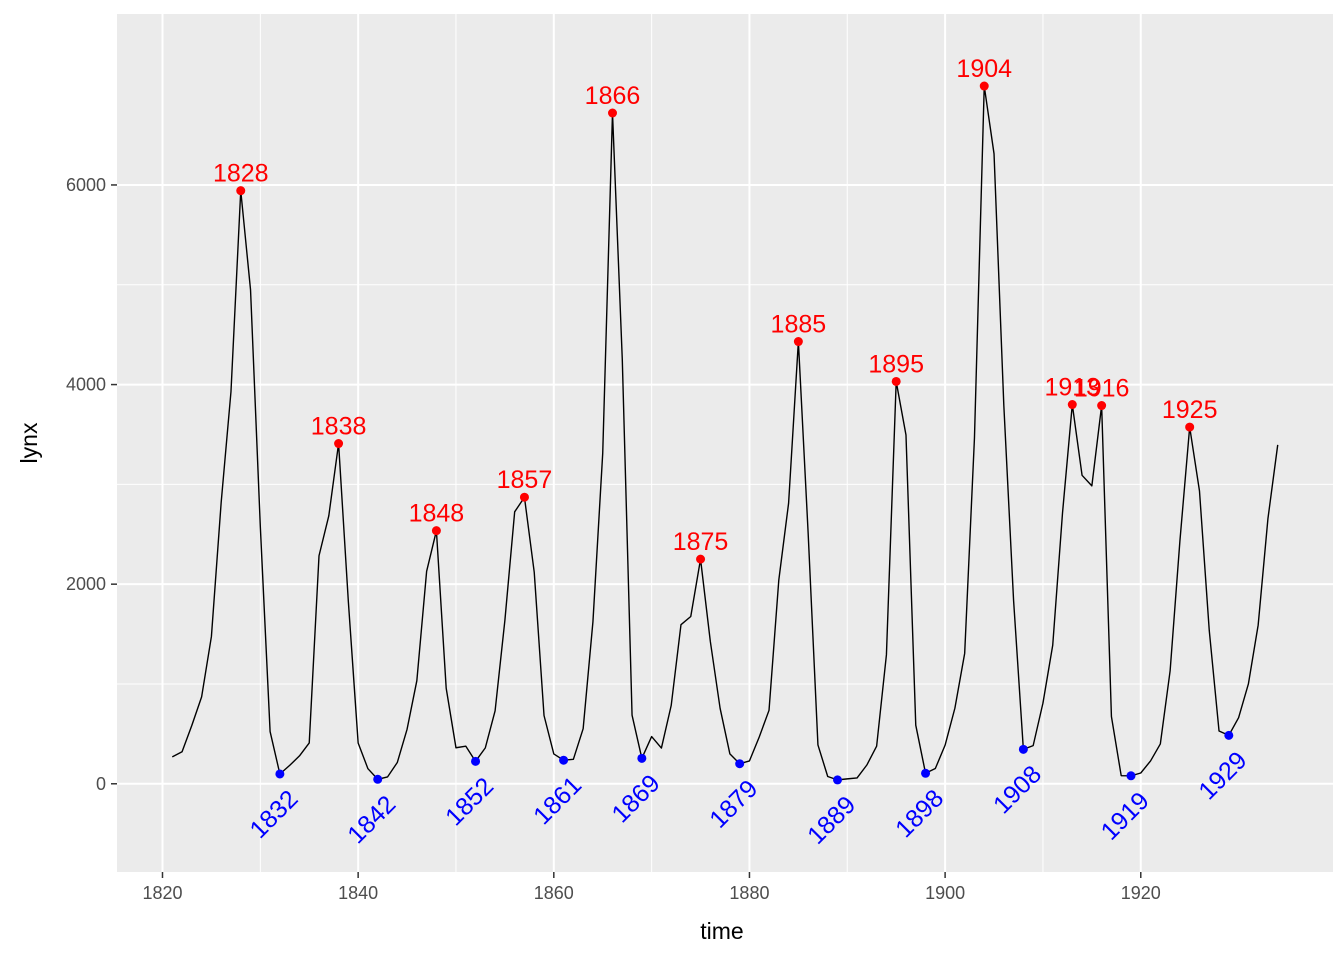  I want to click on peak-label: 1875, so click(701, 542).